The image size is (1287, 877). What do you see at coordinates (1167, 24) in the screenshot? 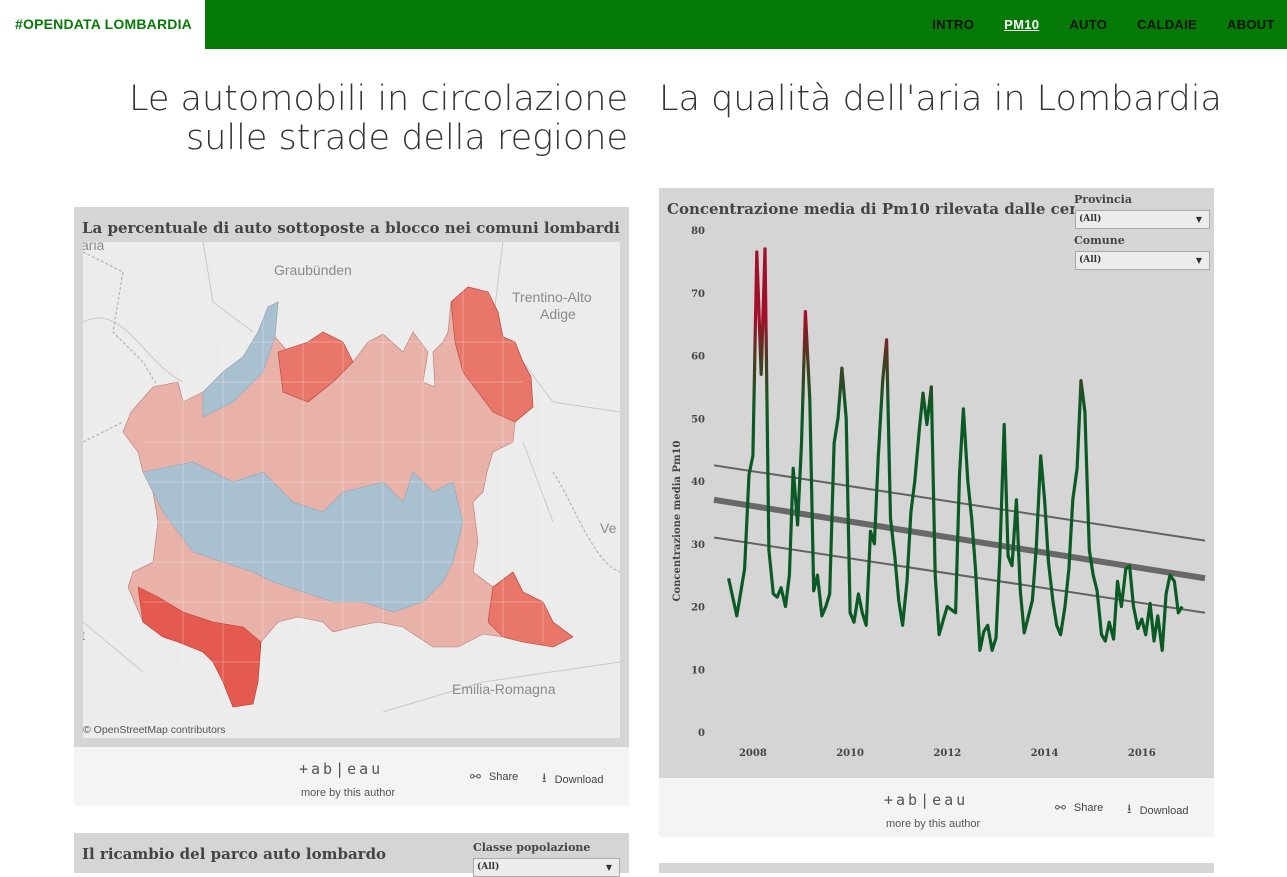
I see `nav-link-caldaie: CALDAIE` at bounding box center [1167, 24].